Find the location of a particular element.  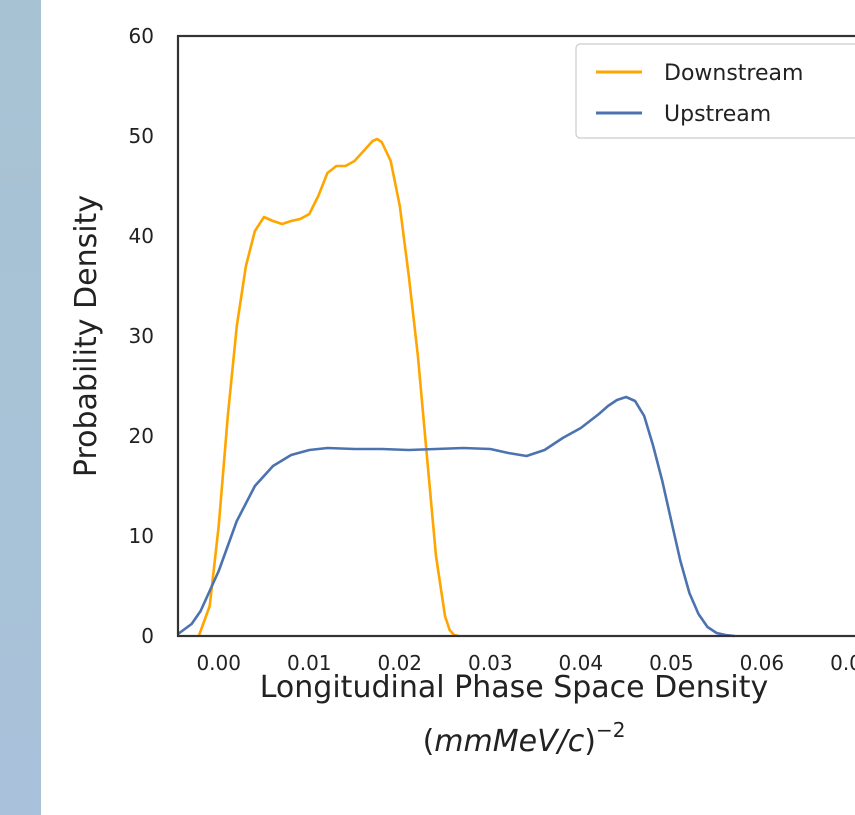

x-tick-label: 0.06 is located at coordinates (762, 663).